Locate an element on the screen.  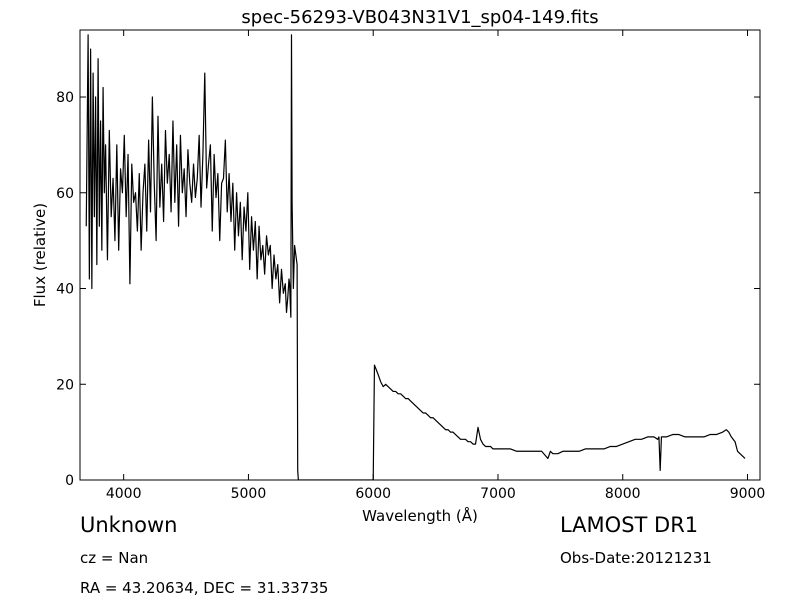
coordinates: RA = 43.20634, DEC = 31.33735 is located at coordinates (204, 588).